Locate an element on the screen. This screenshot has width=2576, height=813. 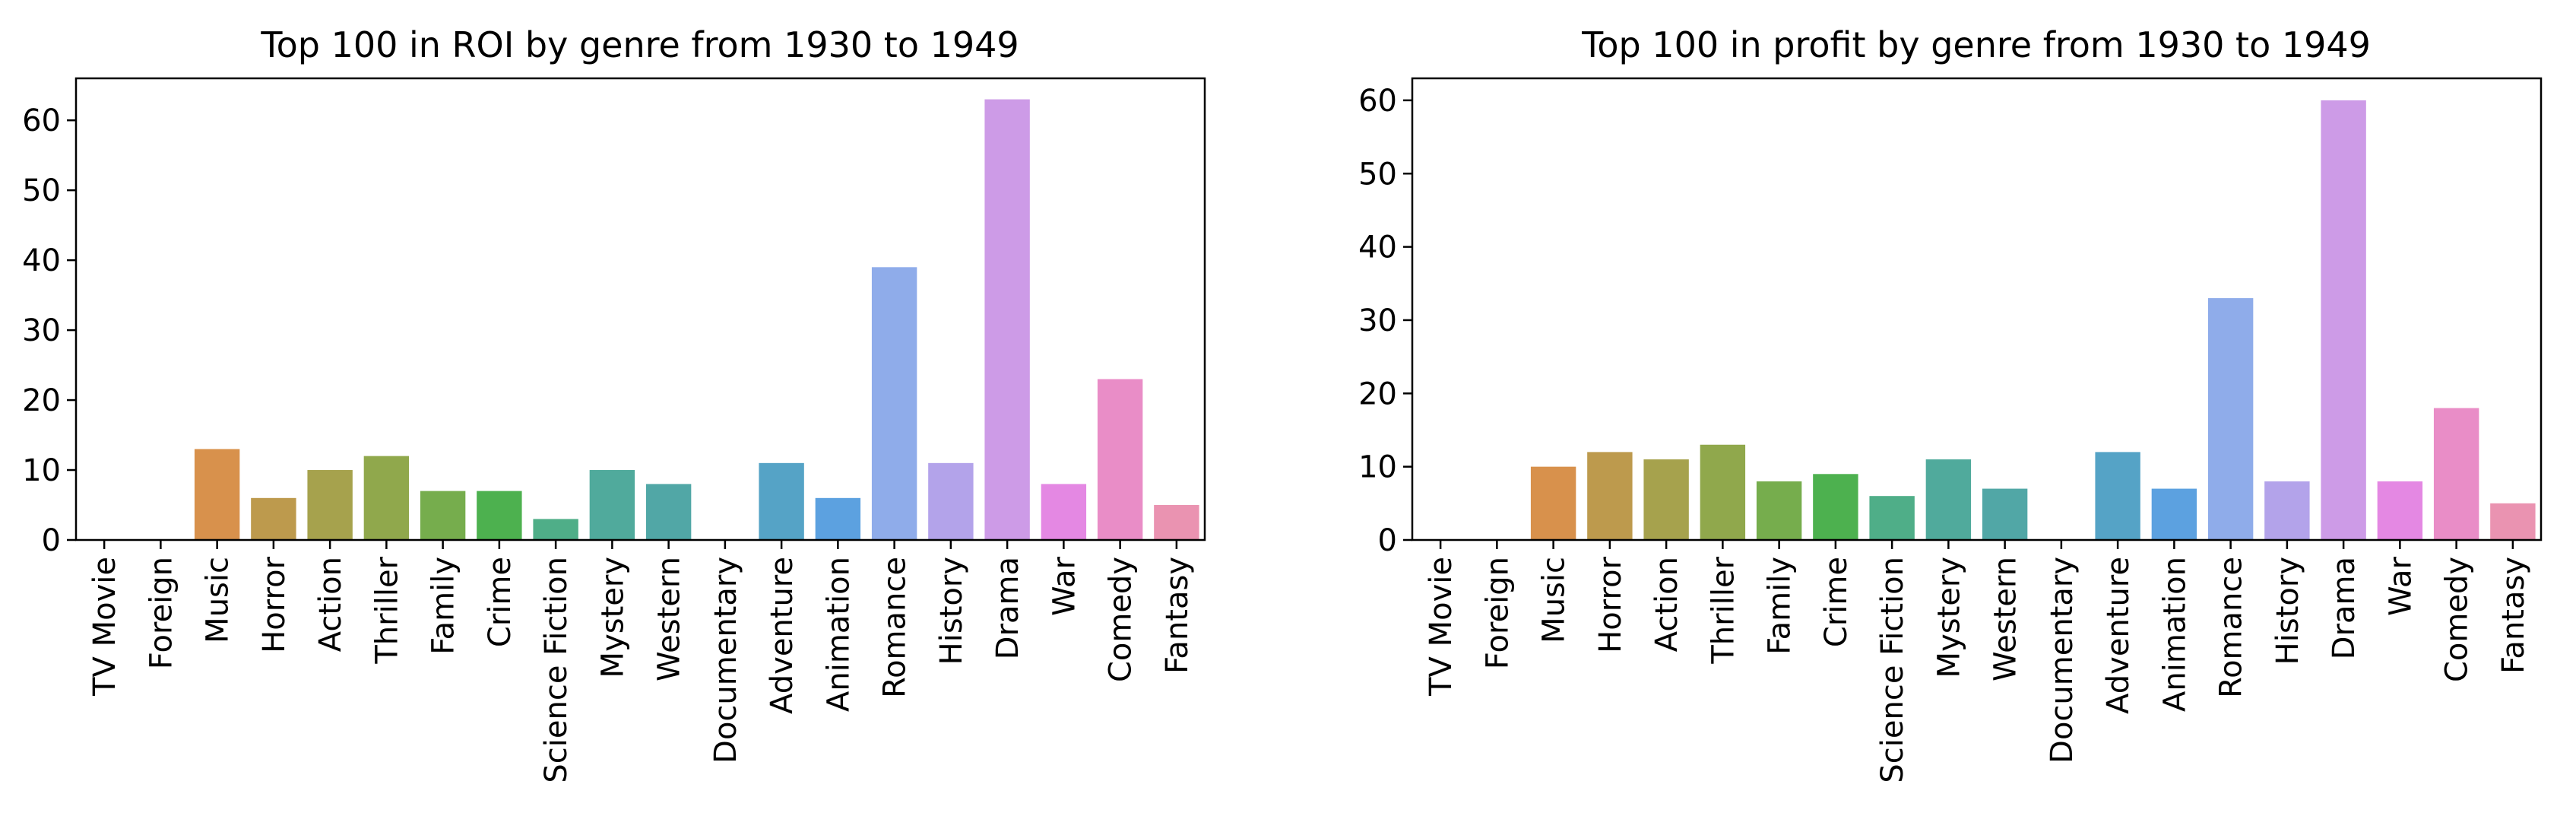
profit-xtick-label: Science Fiction is located at coordinates (1892, 670).